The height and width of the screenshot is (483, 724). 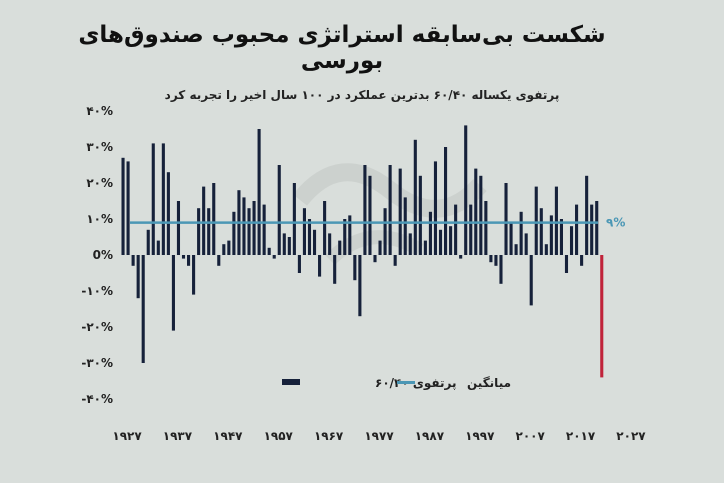 What do you see at coordinates (99, 219) in the screenshot?
I see `y-tick-label: ۱۰%` at bounding box center [99, 219].